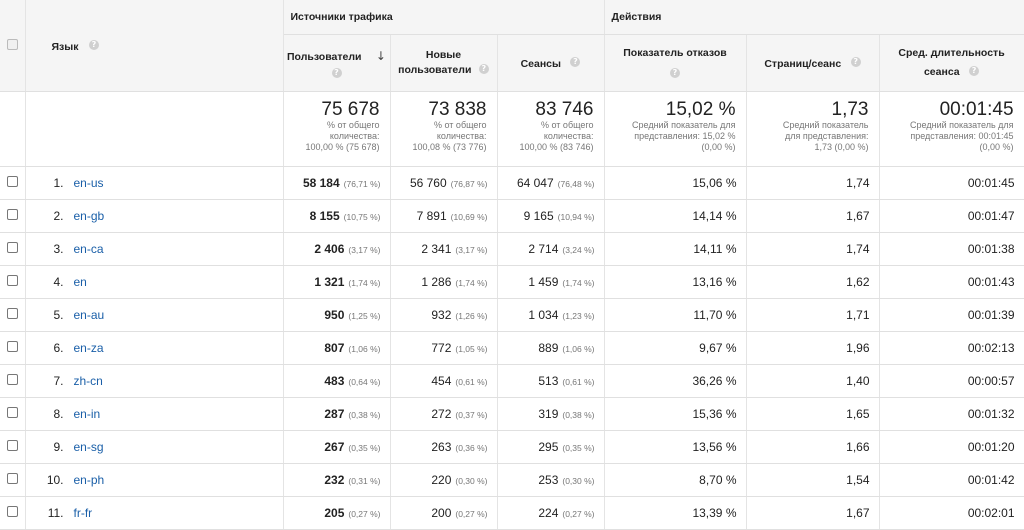 This screenshot has width=1024, height=530. Describe the element at coordinates (675, 63) in the screenshot. I see `col-header-bounce: Показатель отказов ?` at that location.